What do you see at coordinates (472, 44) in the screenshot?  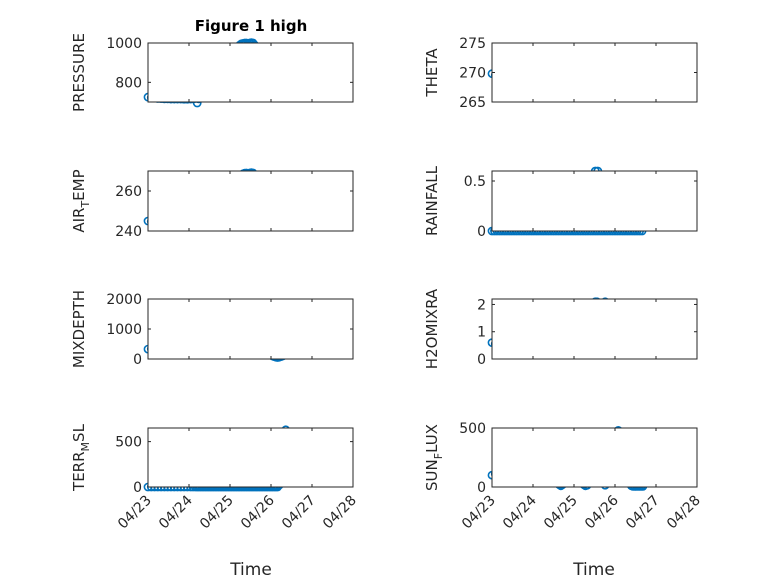 I see `y-tick-label: 275` at bounding box center [472, 44].